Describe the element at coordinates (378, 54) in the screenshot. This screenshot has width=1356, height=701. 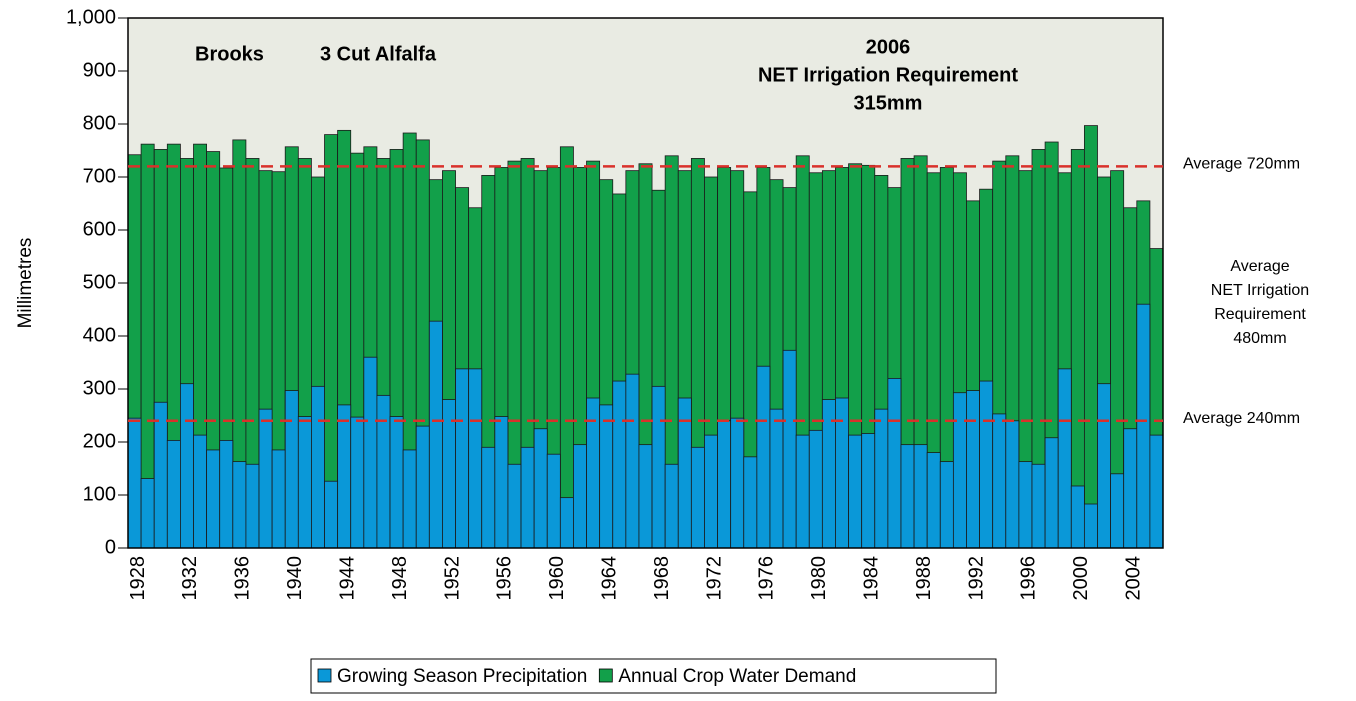
I see `annotation: 3 Cut Alfalfa` at that location.